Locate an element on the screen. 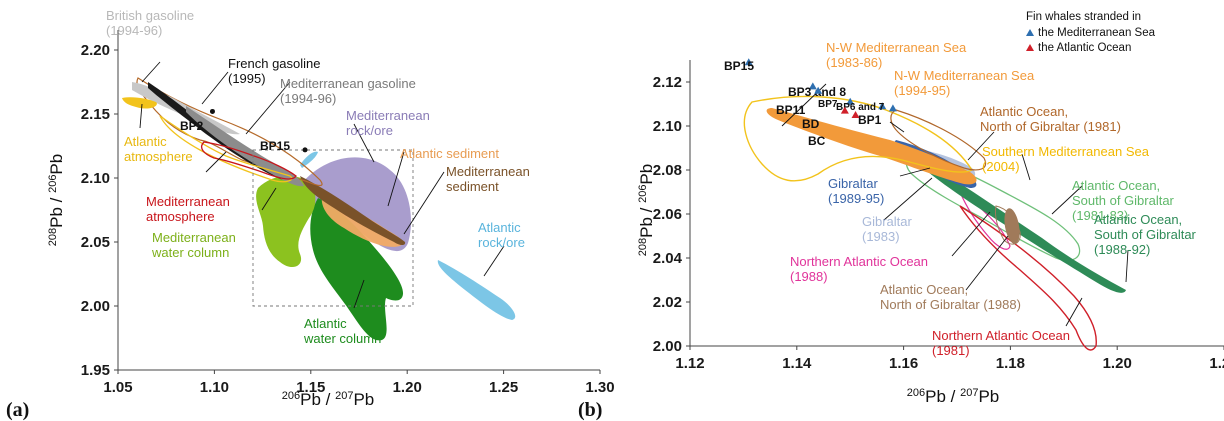 Image resolution: width=1224 pixels, height=421 pixels. leader-atlantic-atmosphere is located at coordinates (141, 116).